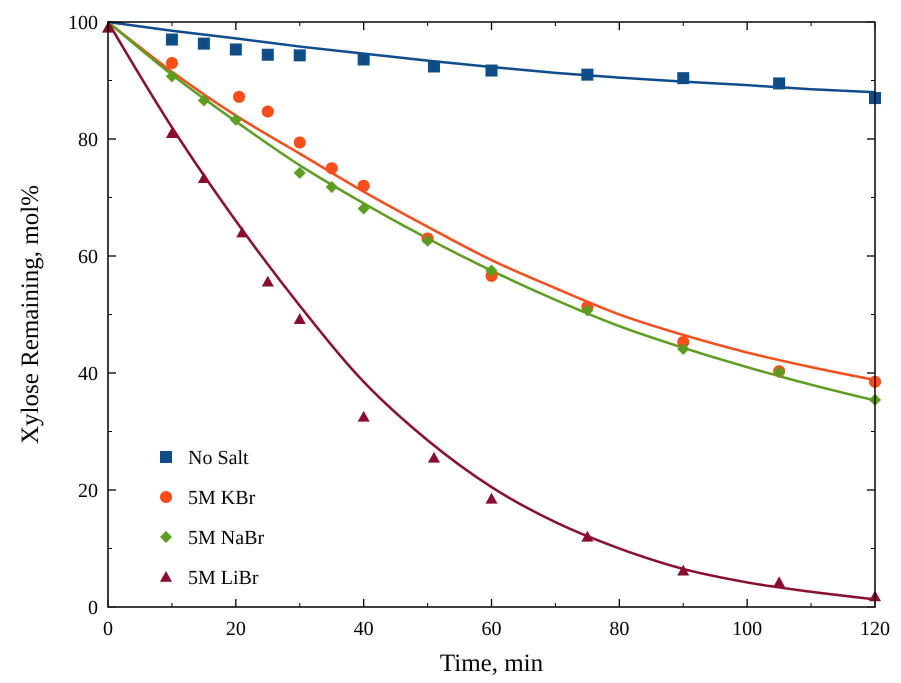  Describe the element at coordinates (492, 629) in the screenshot. I see `x-tick-label: 60` at that location.